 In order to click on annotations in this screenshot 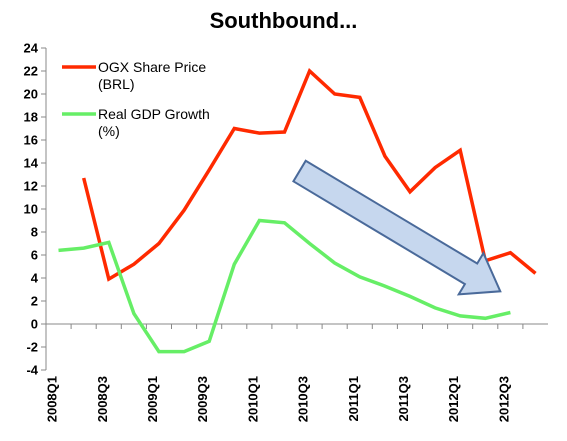, I will do `click(397, 227)`.